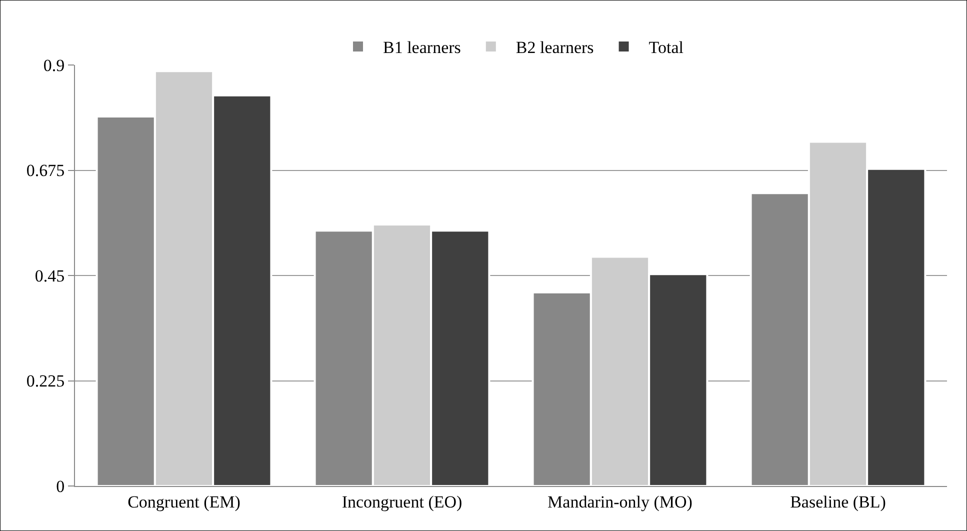  I want to click on y-tick-label: 0, so click(60, 486).